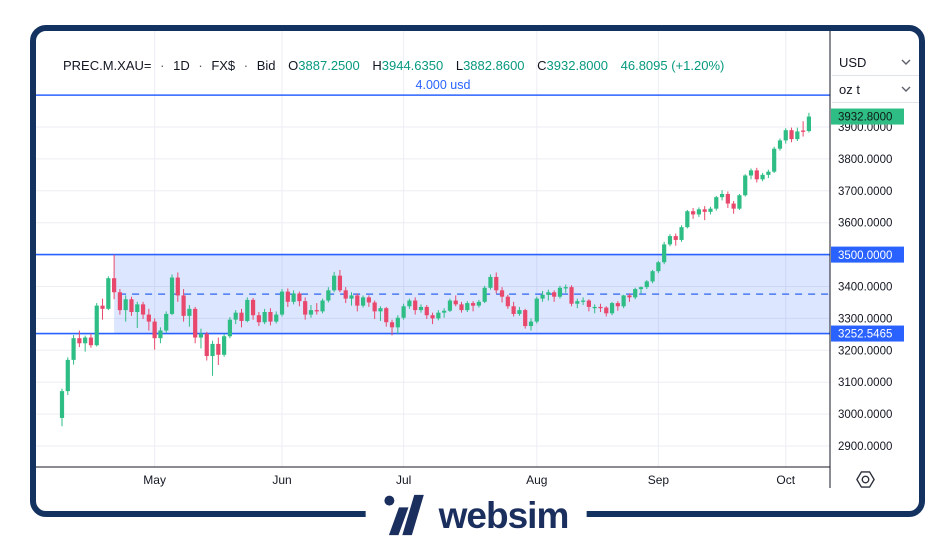  I want to click on price-type: Bid, so click(266, 65).